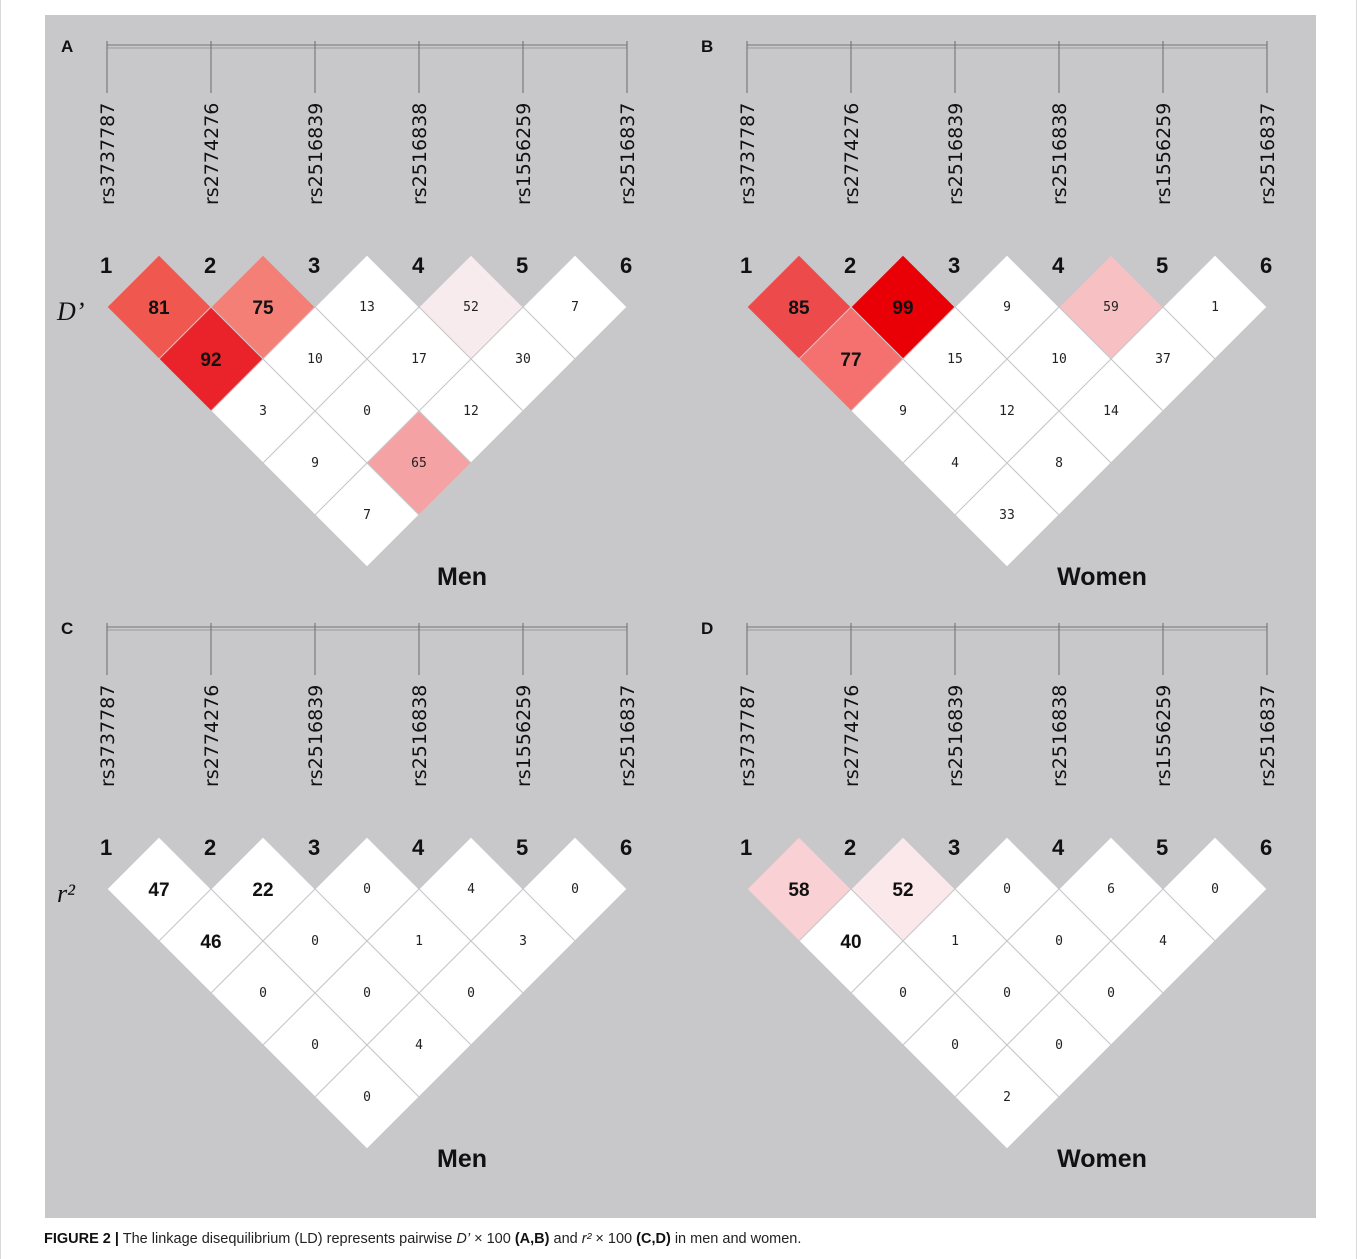  I want to click on caption-label: FIGURE 2 |, so click(81, 1239).